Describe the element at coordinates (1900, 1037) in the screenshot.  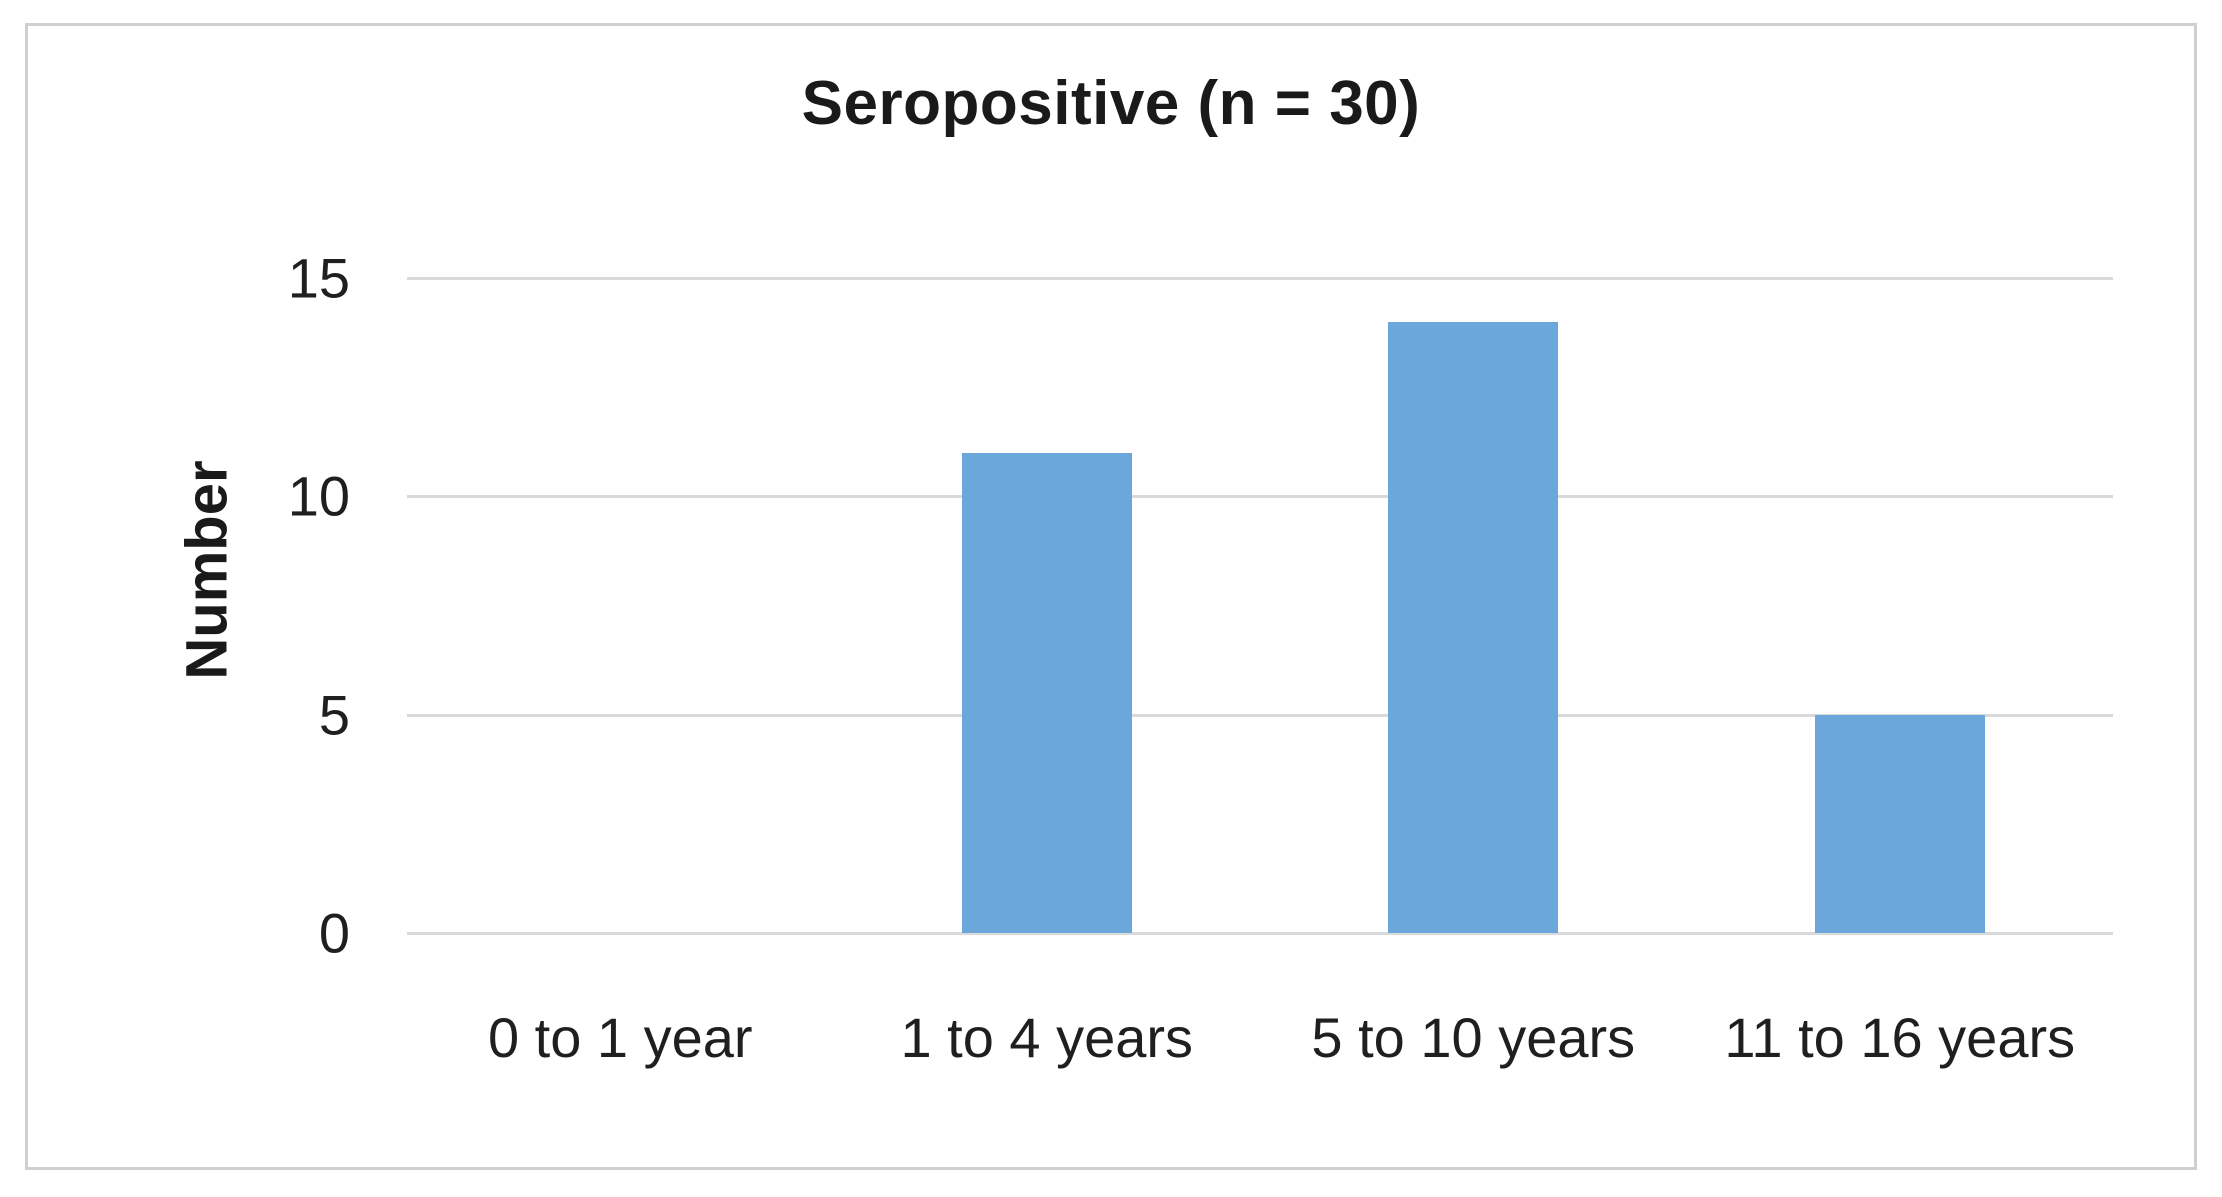
I see `x-axis-label-11-to-16-years: 11 to 16 years` at that location.